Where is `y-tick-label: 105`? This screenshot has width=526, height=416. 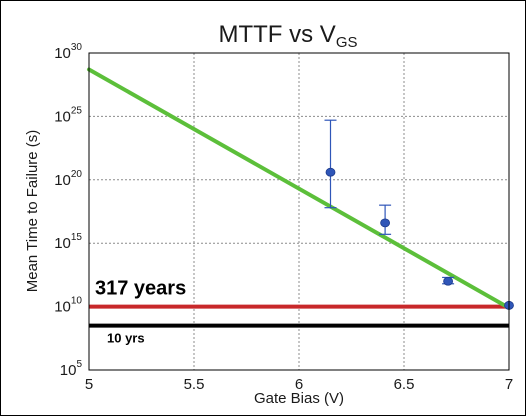 y-tick-label: 105 is located at coordinates (71, 369).